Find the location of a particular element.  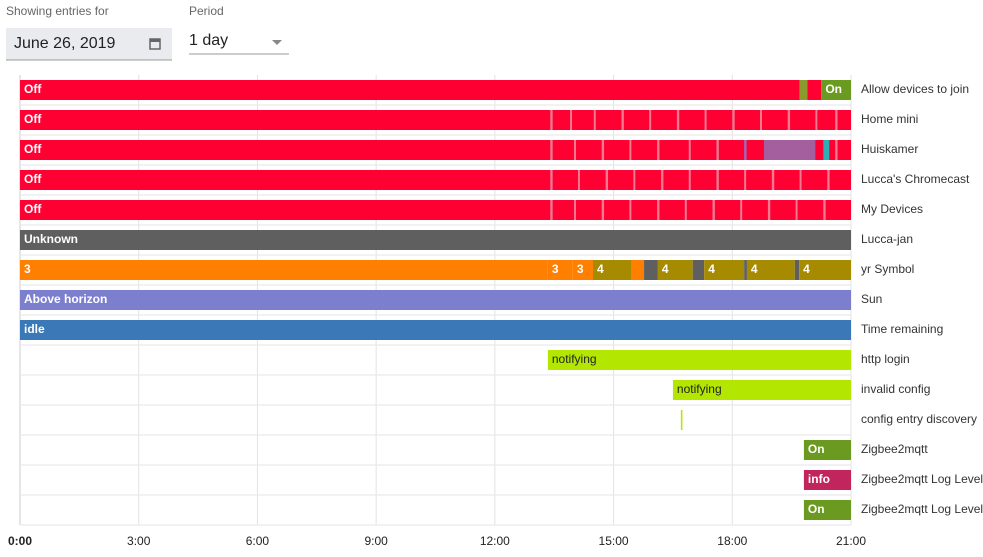

date-value: June 26, 2019 is located at coordinates (65, 43).